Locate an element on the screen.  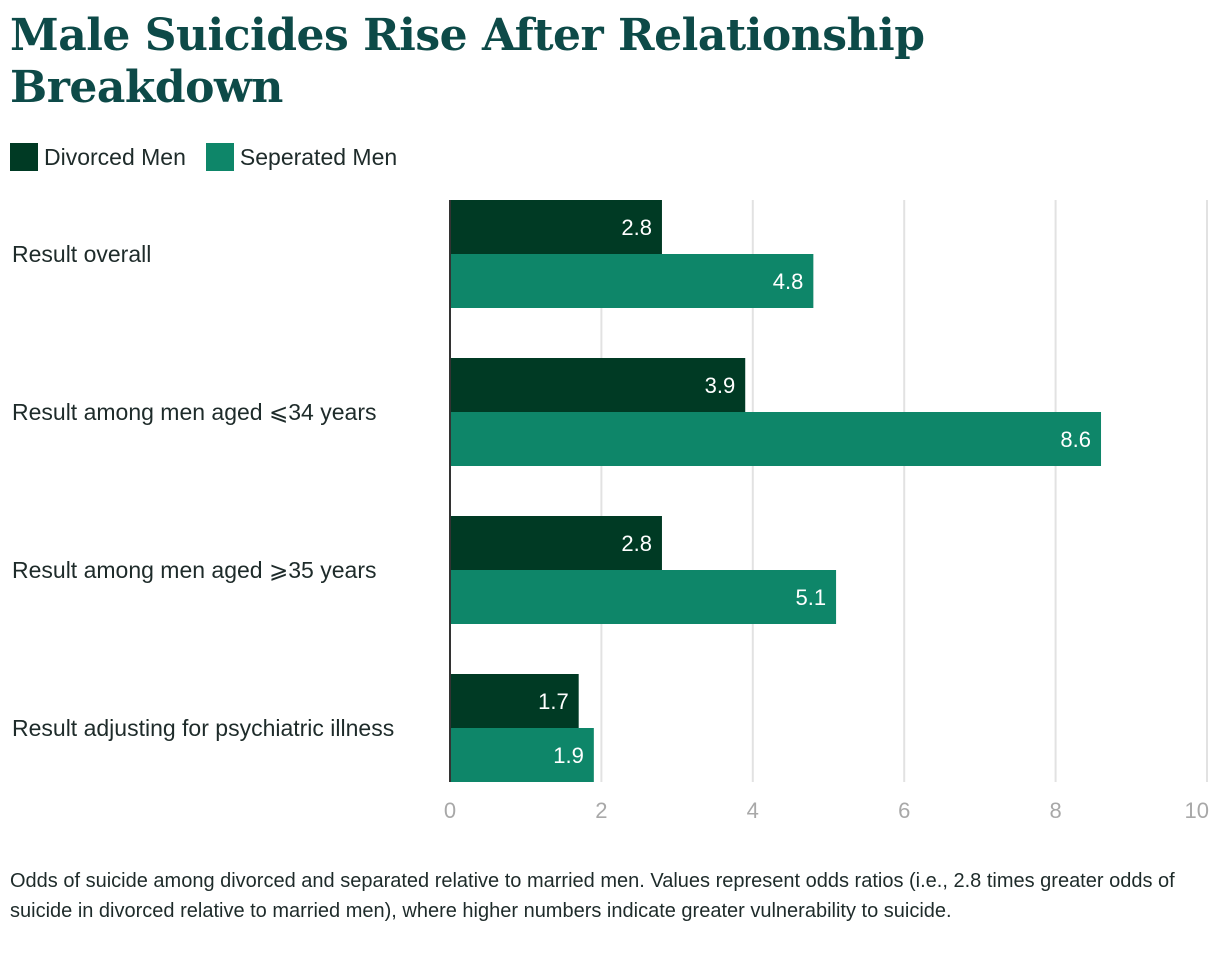
legend-swatch-divorced is located at coordinates (24, 157).